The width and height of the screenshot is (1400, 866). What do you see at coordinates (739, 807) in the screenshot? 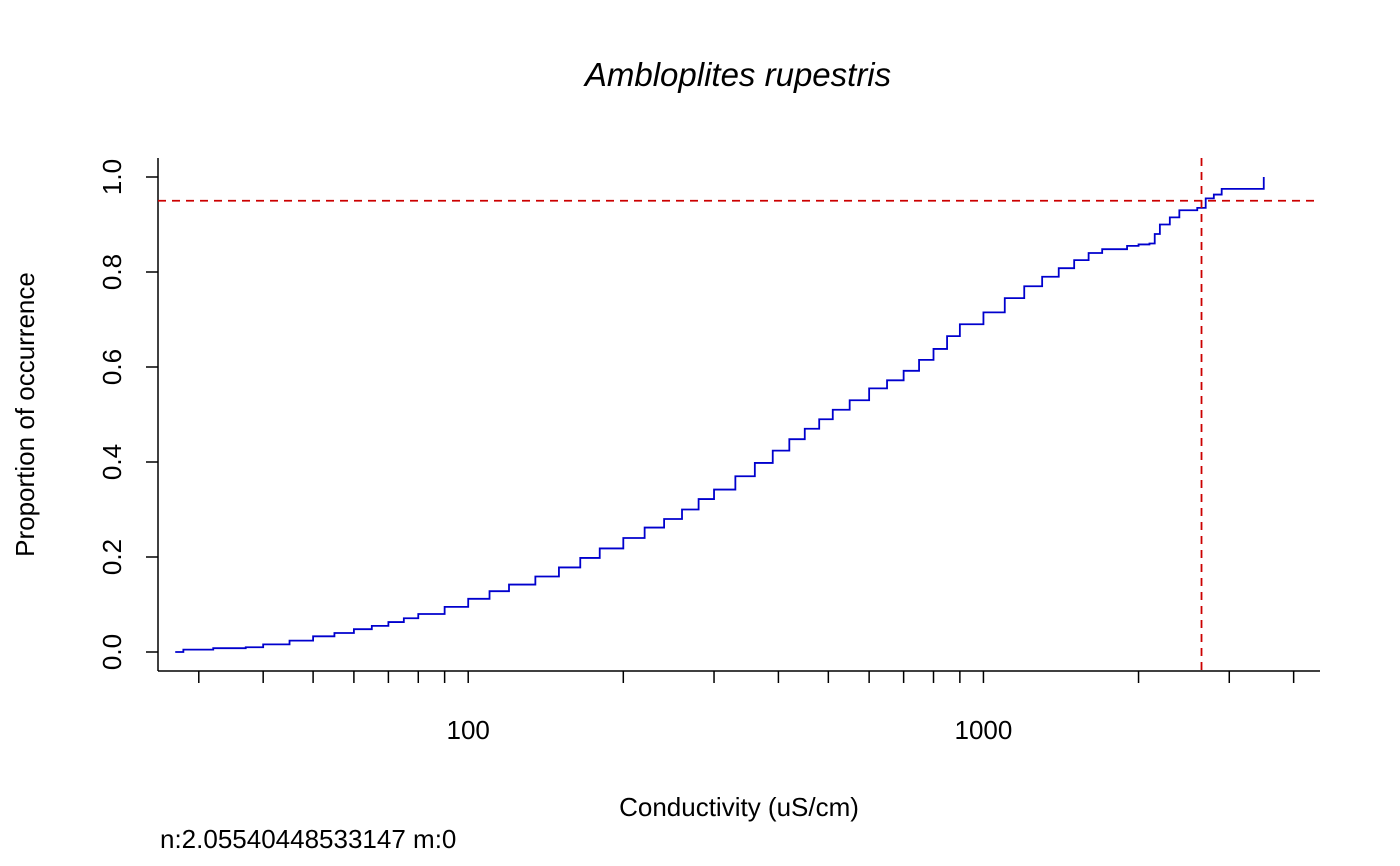
I see `x-axis-label: Conductivity (uS/cm)` at bounding box center [739, 807].